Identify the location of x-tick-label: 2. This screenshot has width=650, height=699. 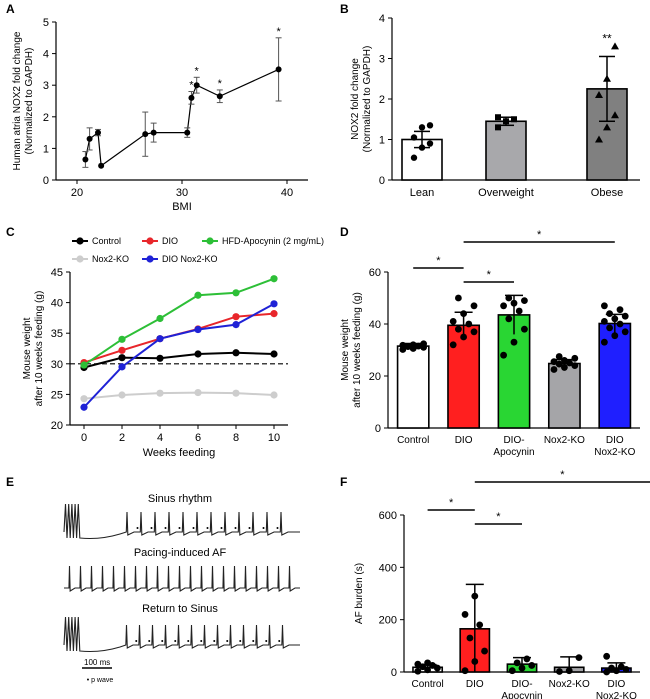
(122, 438).